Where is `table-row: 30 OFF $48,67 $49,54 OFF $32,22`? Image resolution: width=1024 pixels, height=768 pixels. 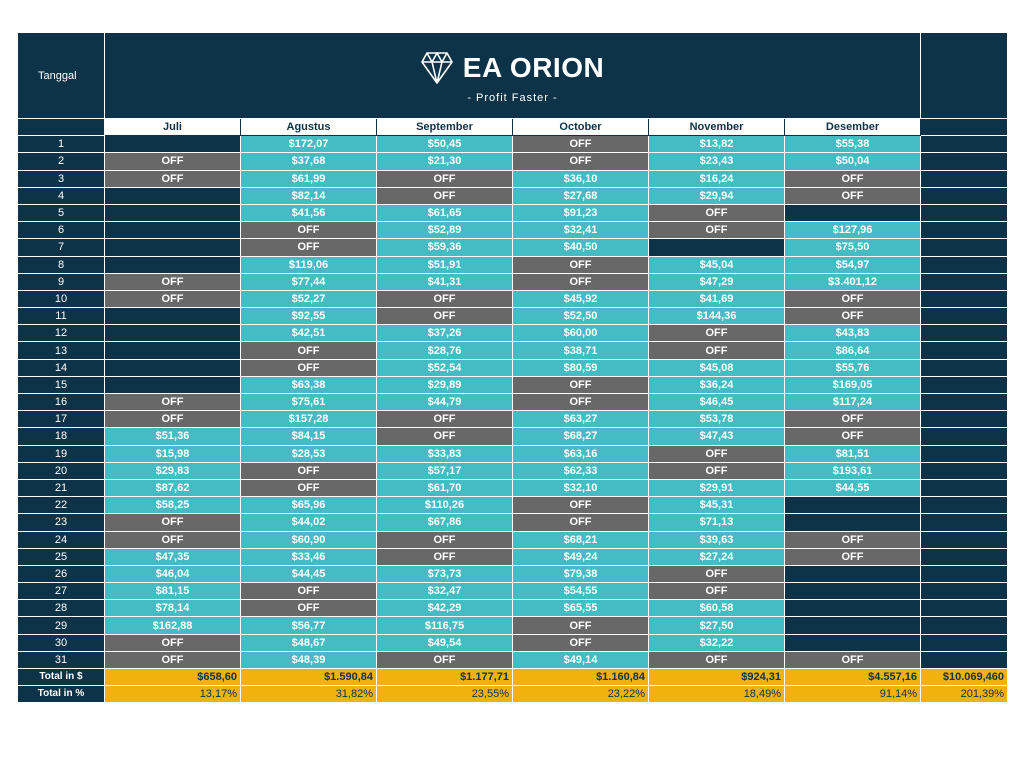
table-row: 30 OFF $48,67 $49,54 OFF $32,22 is located at coordinates (513, 642).